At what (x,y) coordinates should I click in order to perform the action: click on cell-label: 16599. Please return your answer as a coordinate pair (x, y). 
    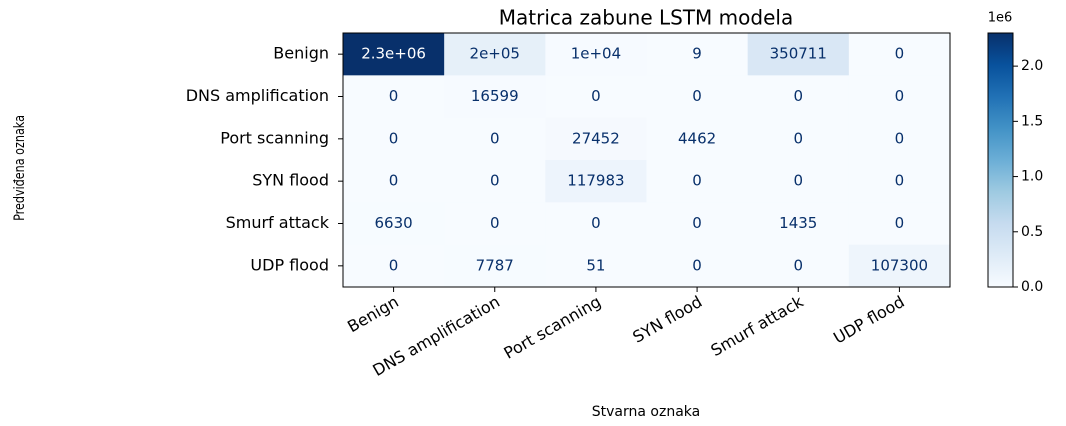
    Looking at the image, I should click on (495, 96).